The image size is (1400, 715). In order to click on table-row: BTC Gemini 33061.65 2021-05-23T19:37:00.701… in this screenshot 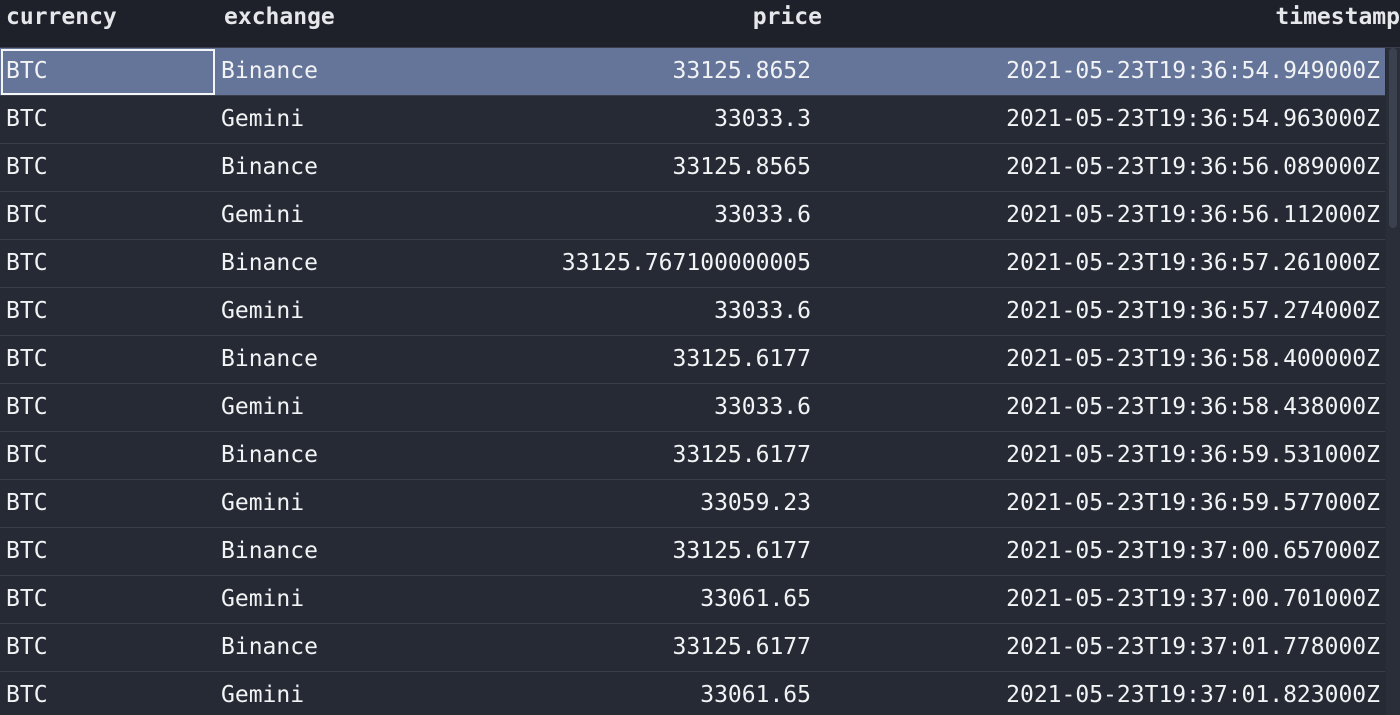, I will do `click(692, 600)`.